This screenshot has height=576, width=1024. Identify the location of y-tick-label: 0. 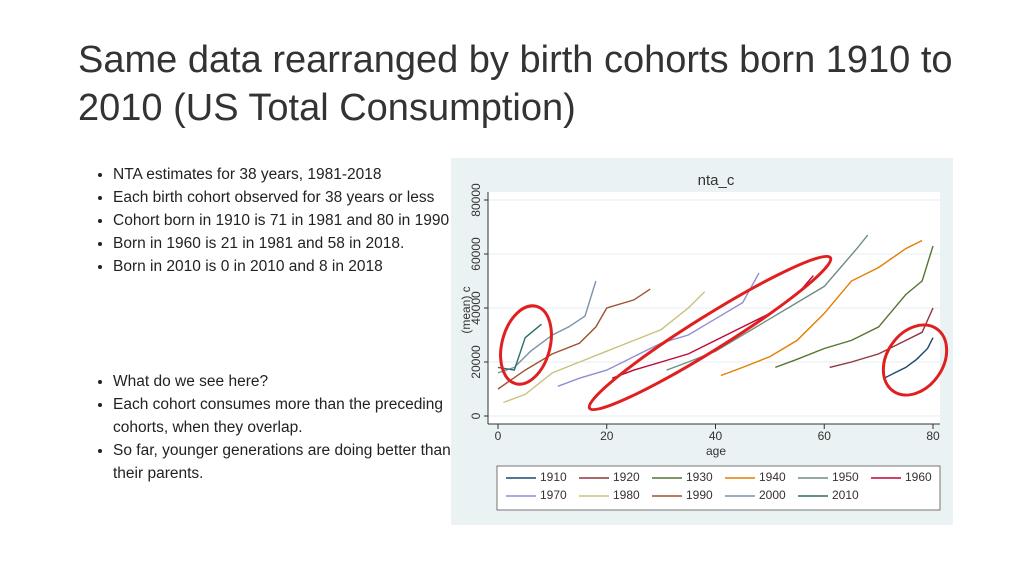
(476, 415).